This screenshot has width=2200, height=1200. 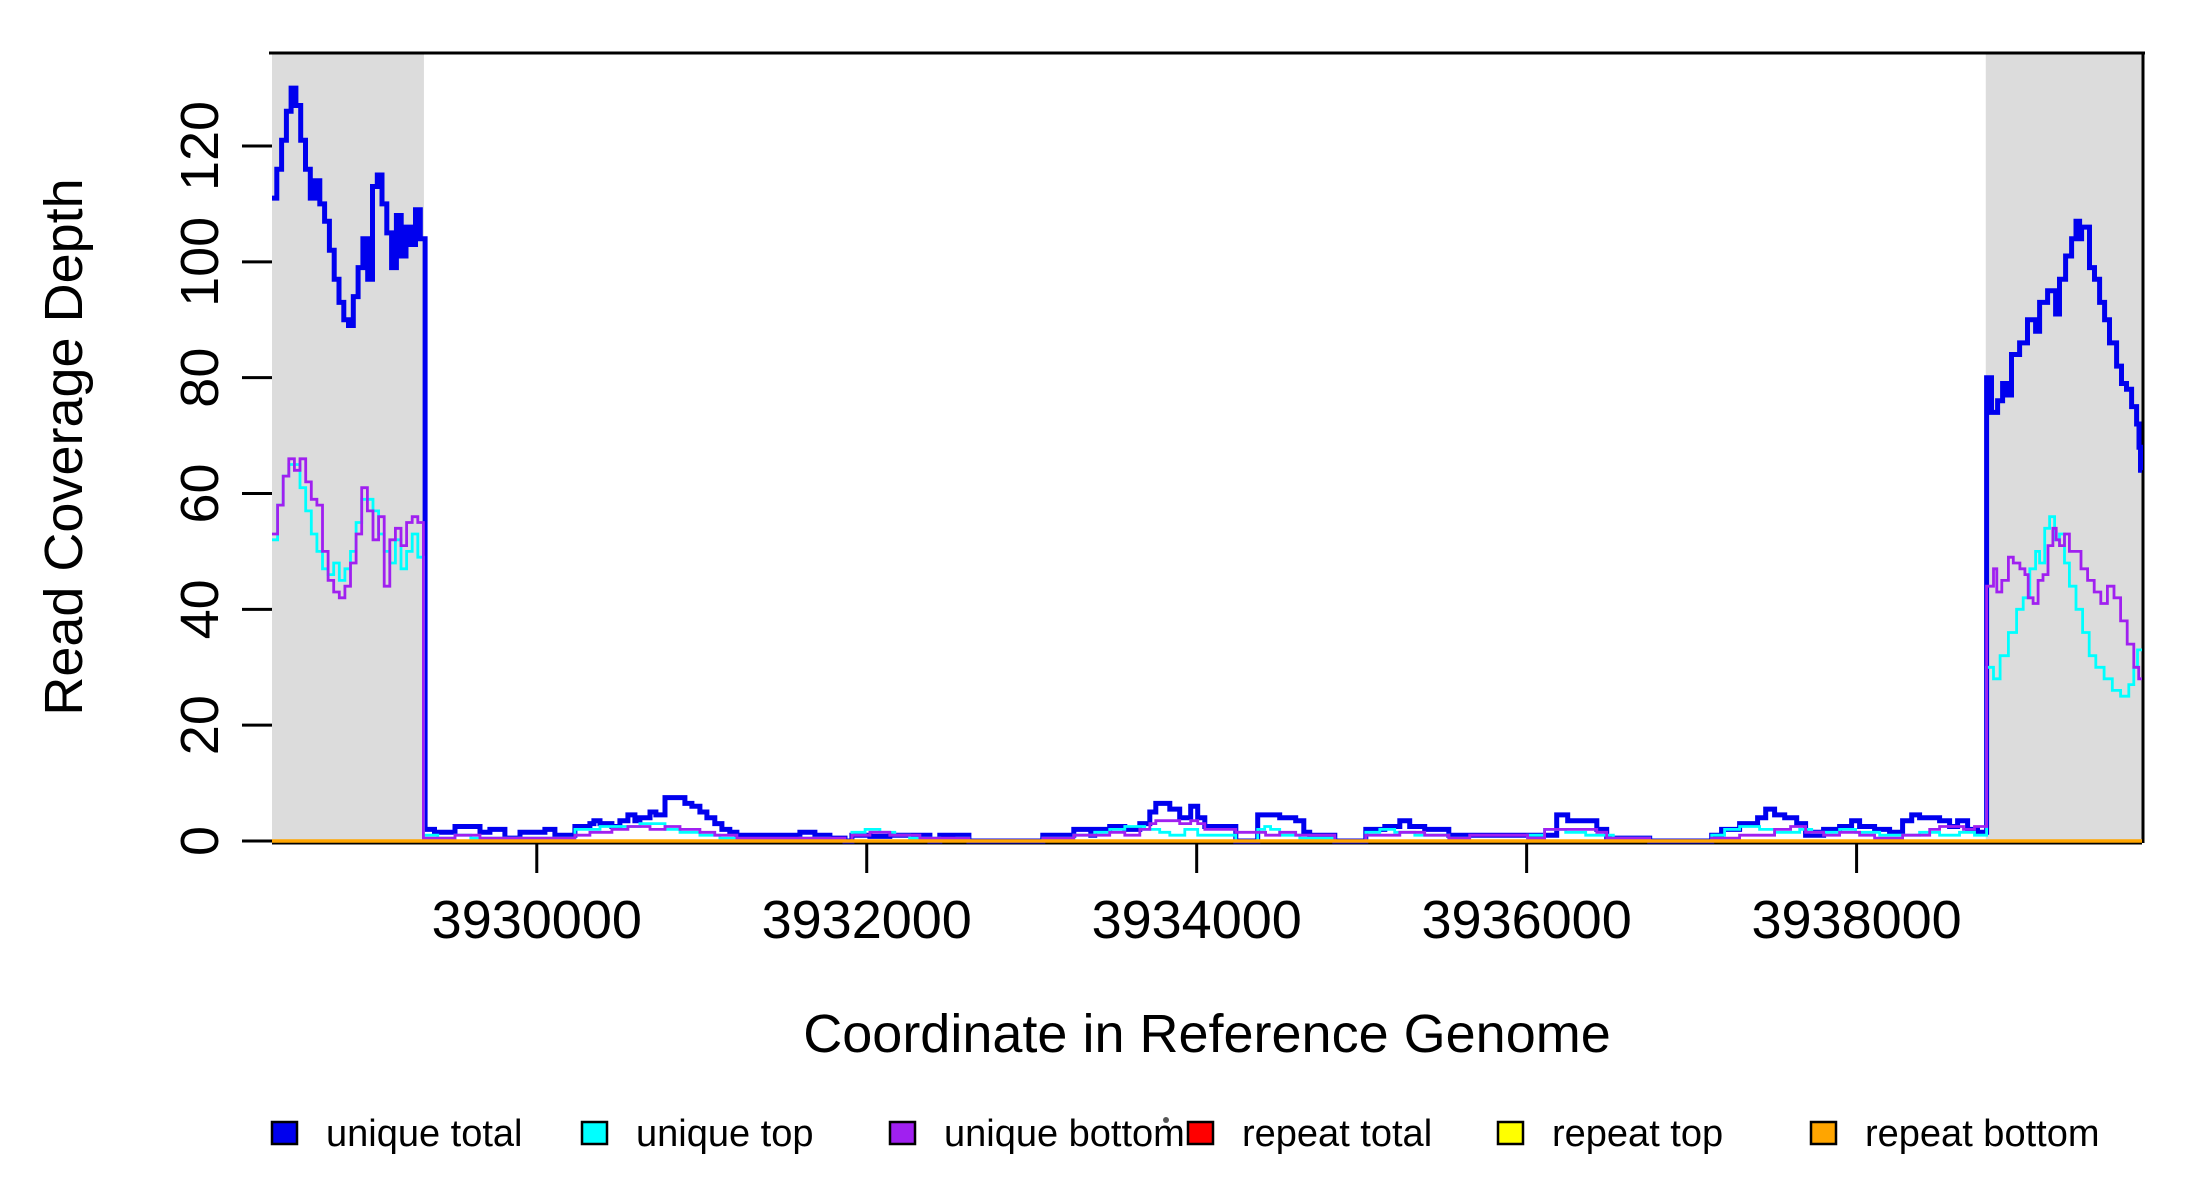 I want to click on repeat-top-swatch, so click(x=1510, y=1133).